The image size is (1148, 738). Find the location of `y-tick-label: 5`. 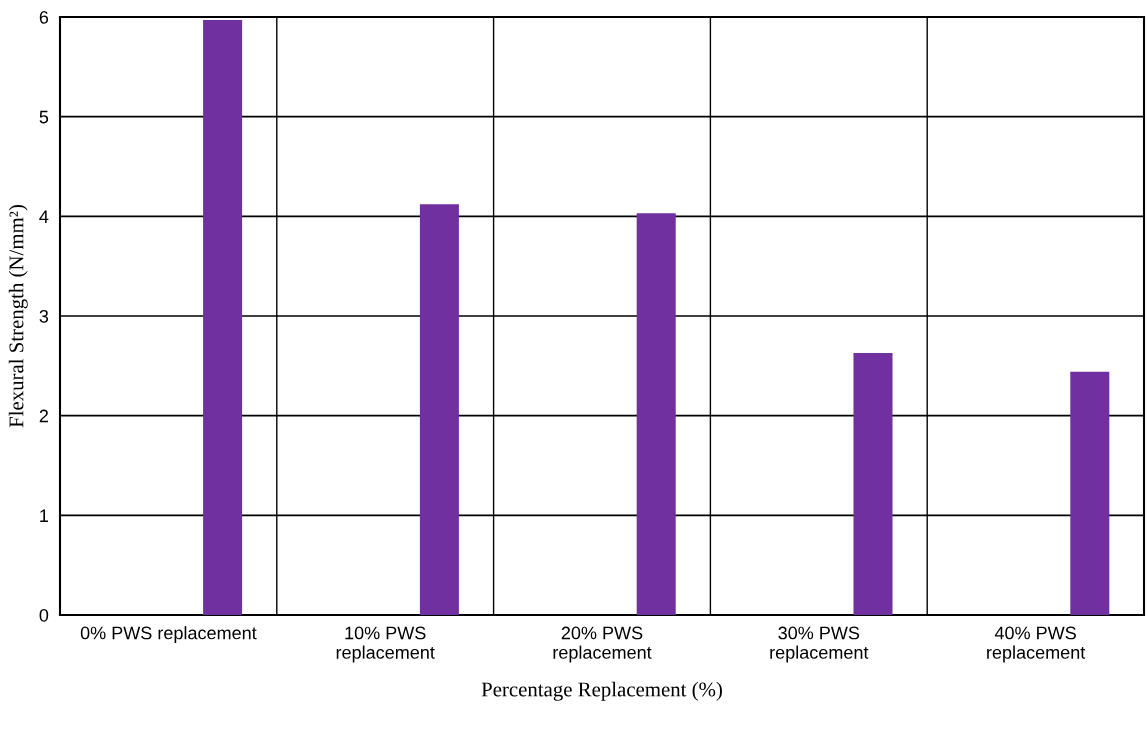

y-tick-label: 5 is located at coordinates (44, 117).